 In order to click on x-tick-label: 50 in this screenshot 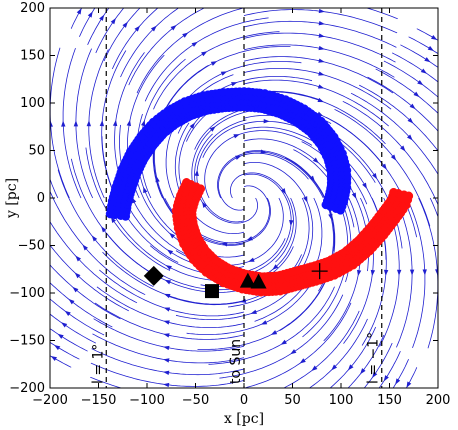, I will do `click(292, 400)`.